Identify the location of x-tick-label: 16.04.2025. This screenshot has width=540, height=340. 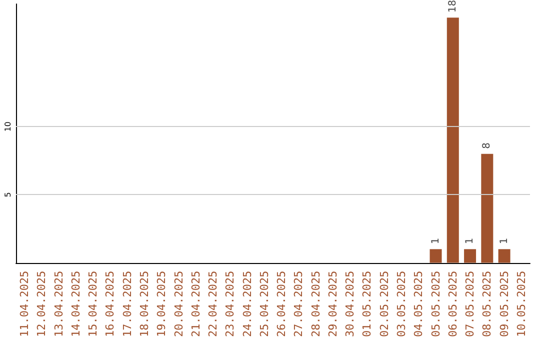
(110, 304).